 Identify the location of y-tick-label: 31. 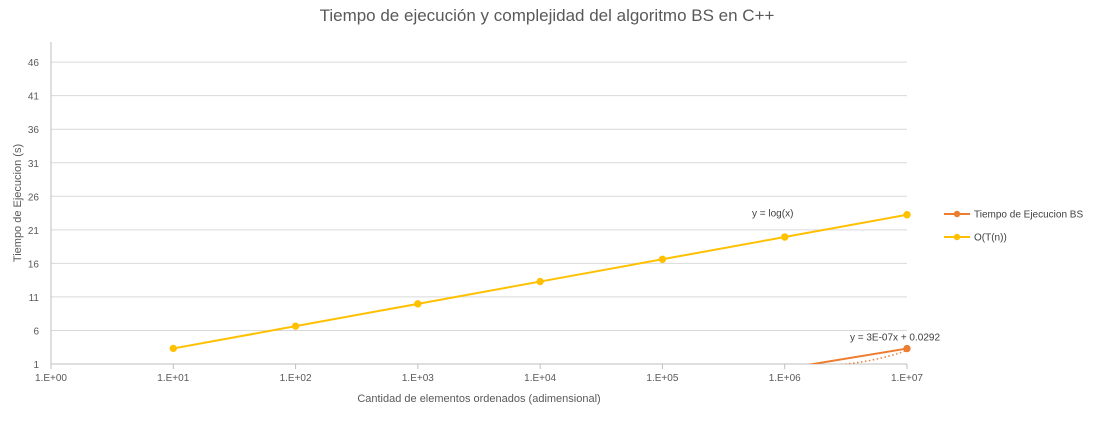
(34, 164).